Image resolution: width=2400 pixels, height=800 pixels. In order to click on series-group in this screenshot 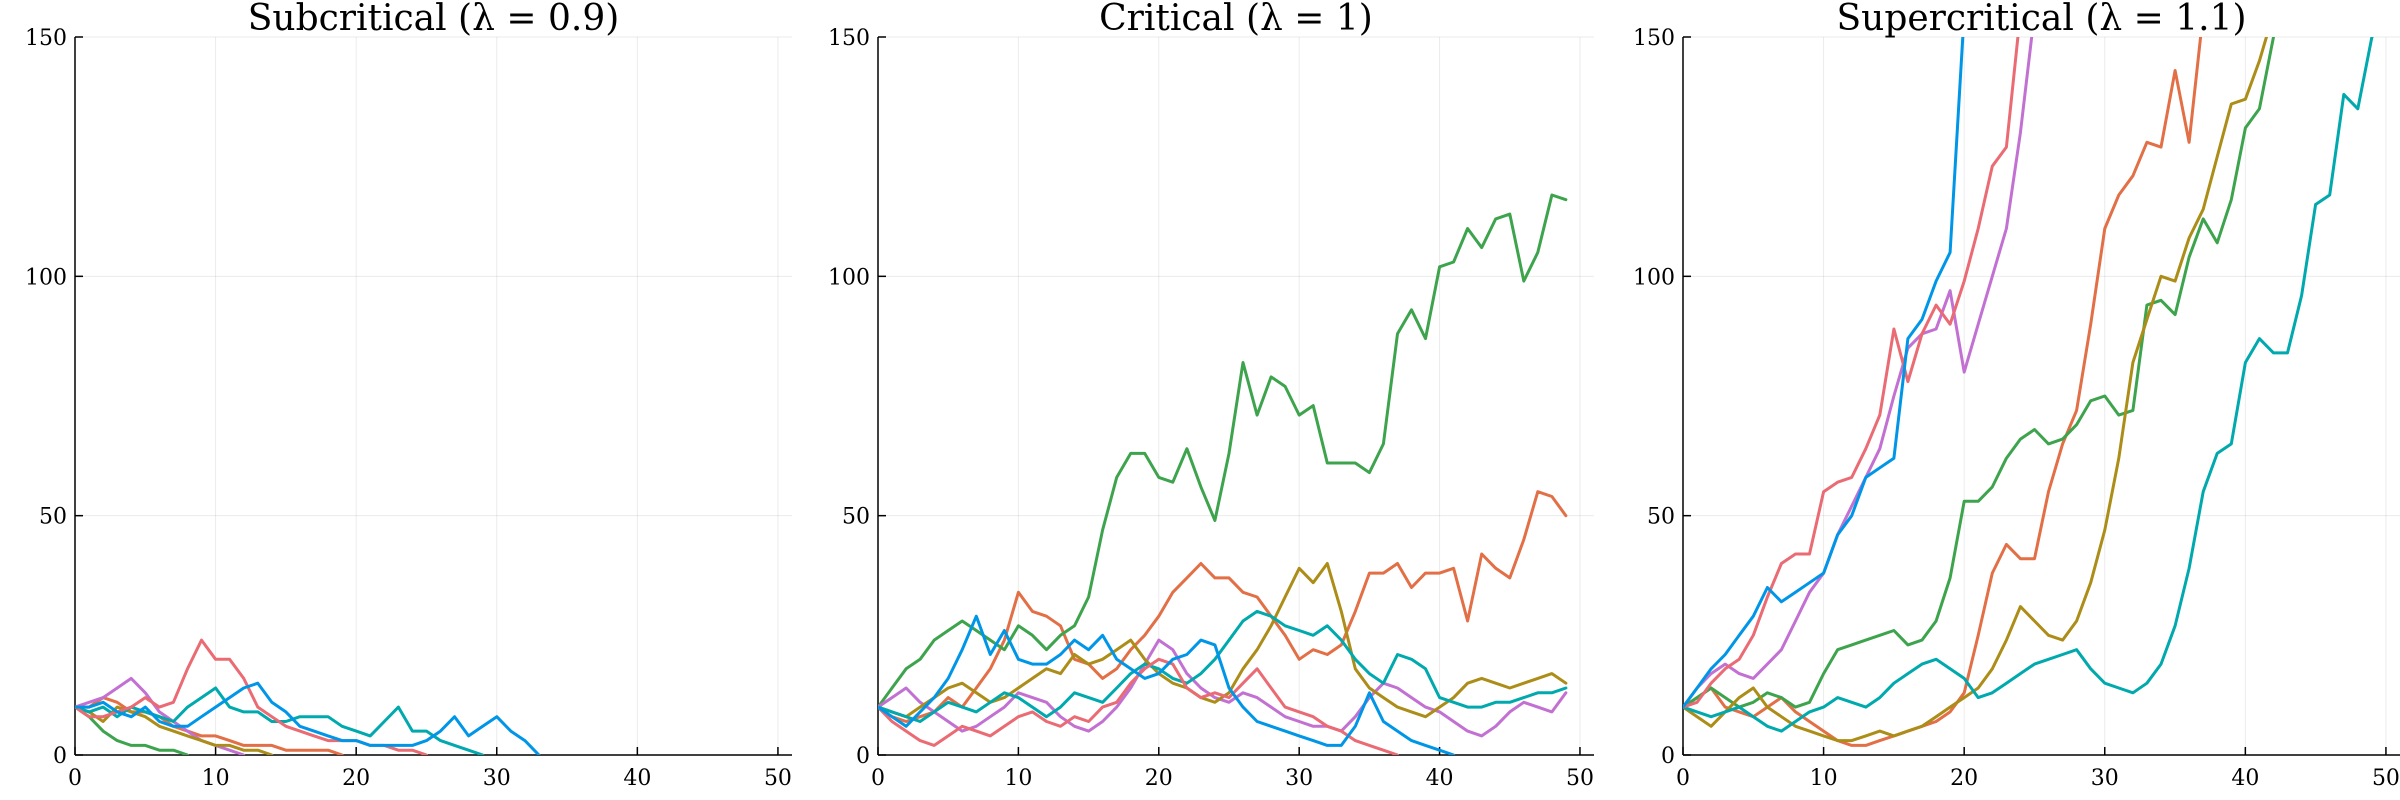, I will do `click(308, 696)`.